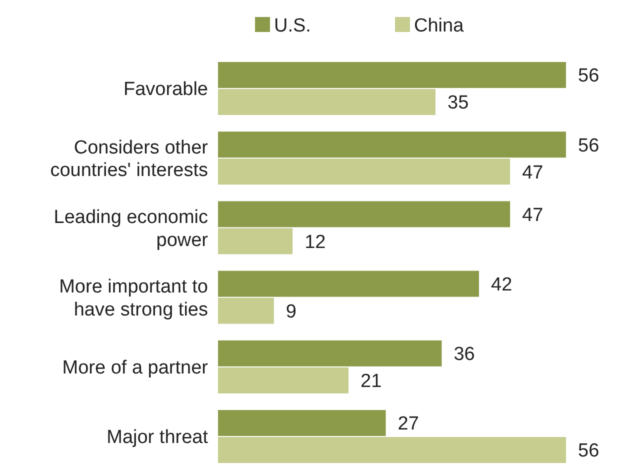 The height and width of the screenshot is (464, 618). I want to click on y-tick-label: Considers other countries' interests, so click(129, 159).